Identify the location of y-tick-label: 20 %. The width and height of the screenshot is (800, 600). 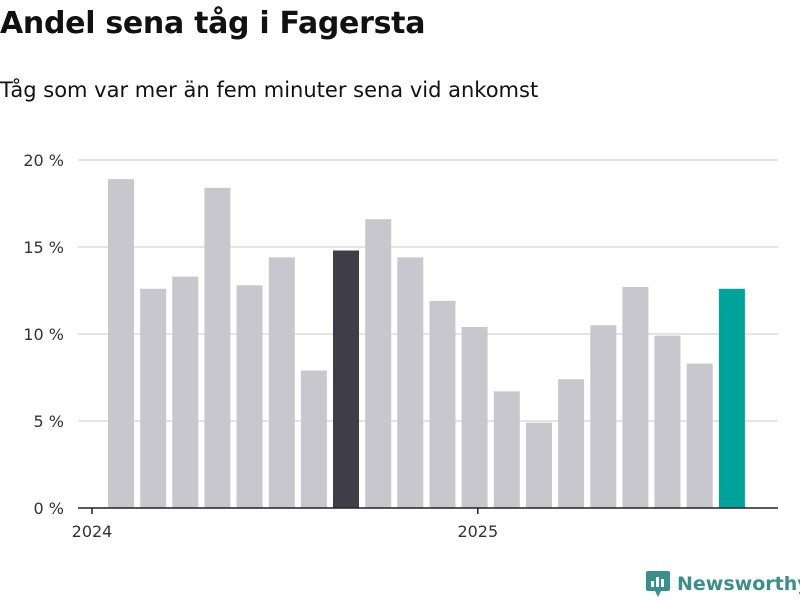
(43, 160).